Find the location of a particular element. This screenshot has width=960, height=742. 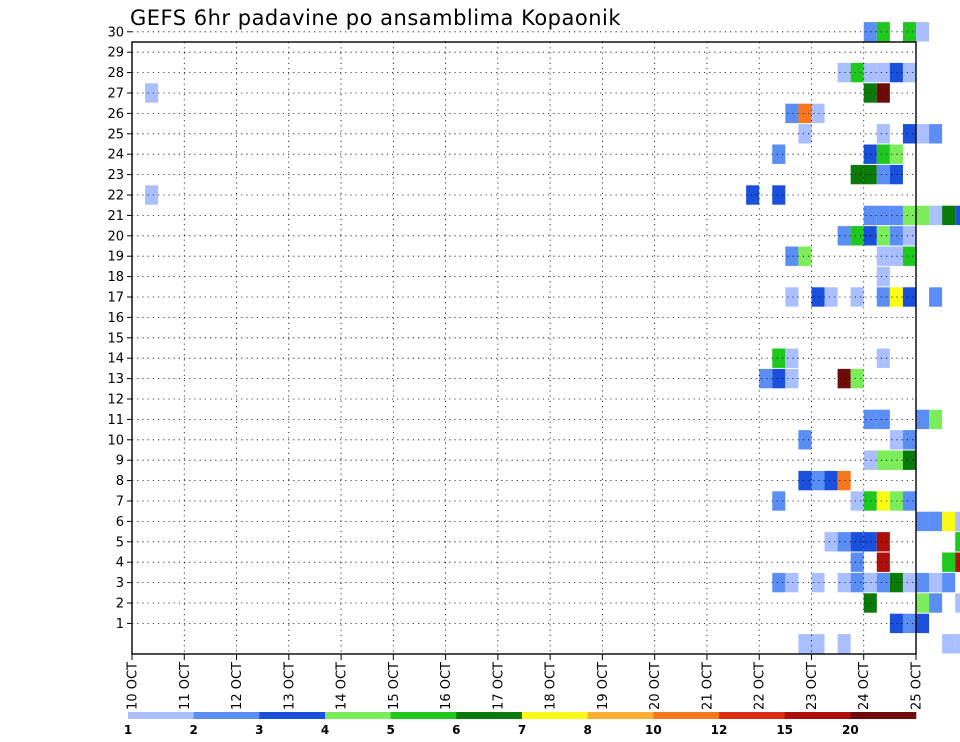

y-tick-label: 28 is located at coordinates (115, 73).